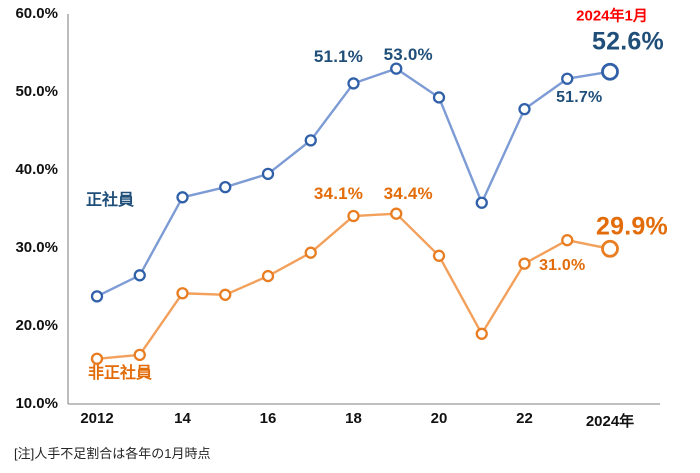 The height and width of the screenshot is (473, 700). I want to click on y-axis-label: 30.0%, so click(36, 247).